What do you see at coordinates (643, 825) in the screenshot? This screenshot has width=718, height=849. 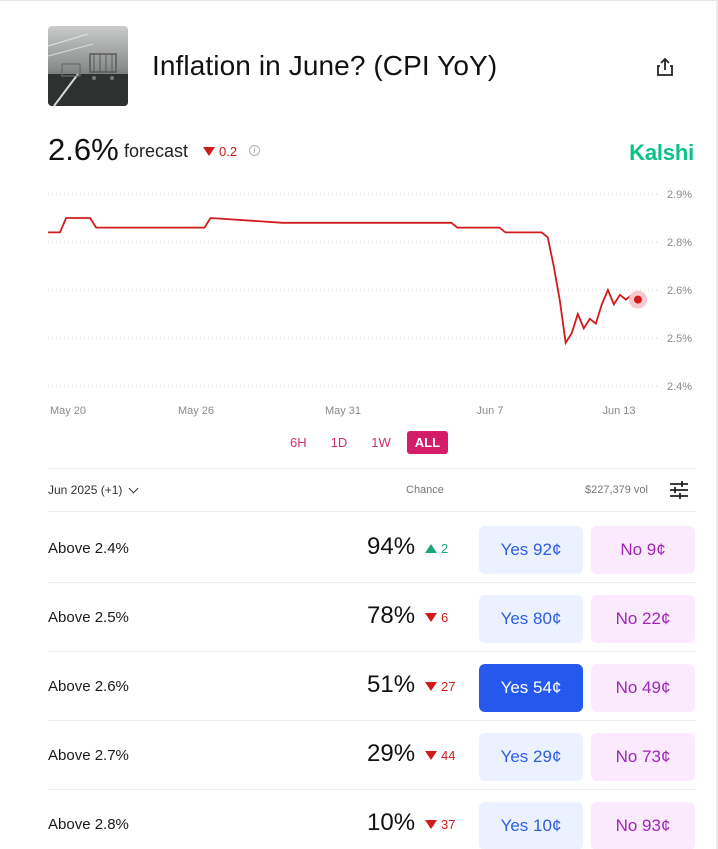 I see `no-button: No 93¢` at bounding box center [643, 825].